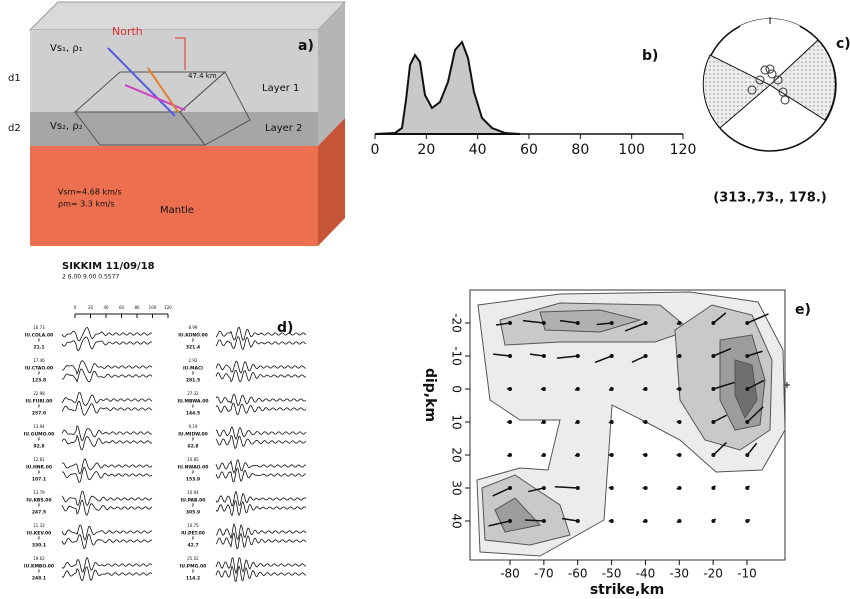 This screenshot has height=599, width=850. What do you see at coordinates (86, 204) in the screenshot?
I see `mantle-density: ρm= 3.3 km/s` at bounding box center [86, 204].